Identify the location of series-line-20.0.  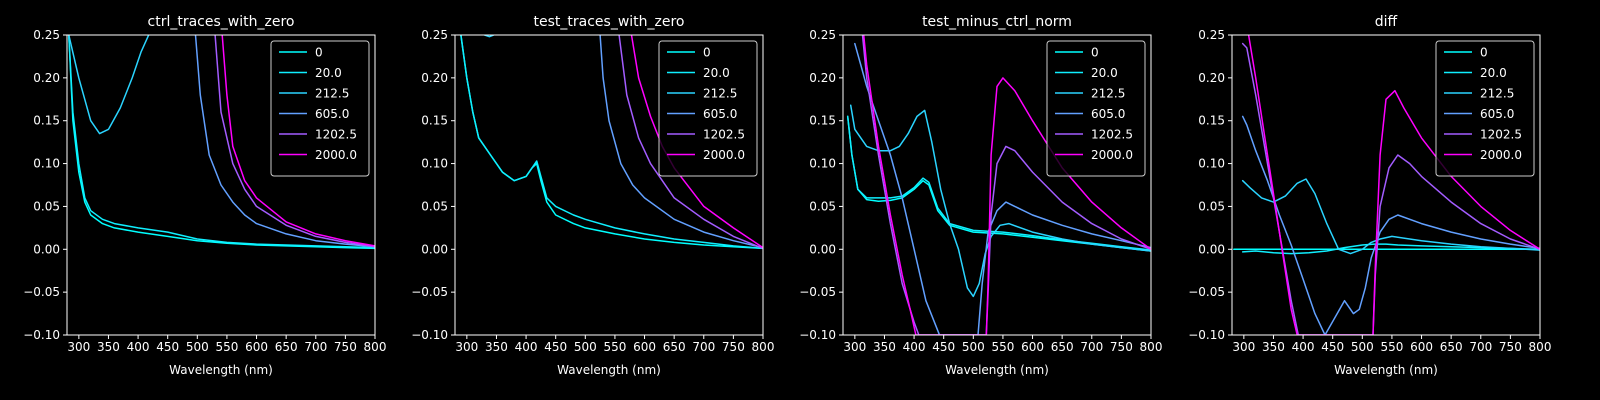
(221, 142).